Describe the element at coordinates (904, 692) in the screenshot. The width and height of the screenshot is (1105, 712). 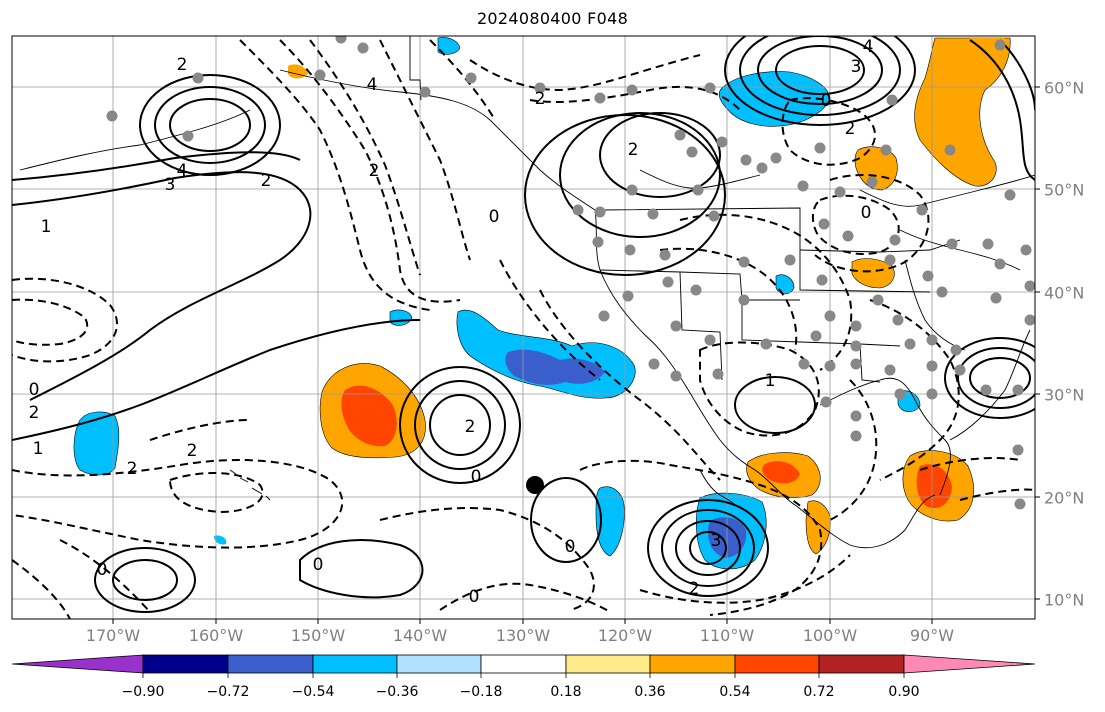
I see `colorbar-tick-label: 0.90` at that location.